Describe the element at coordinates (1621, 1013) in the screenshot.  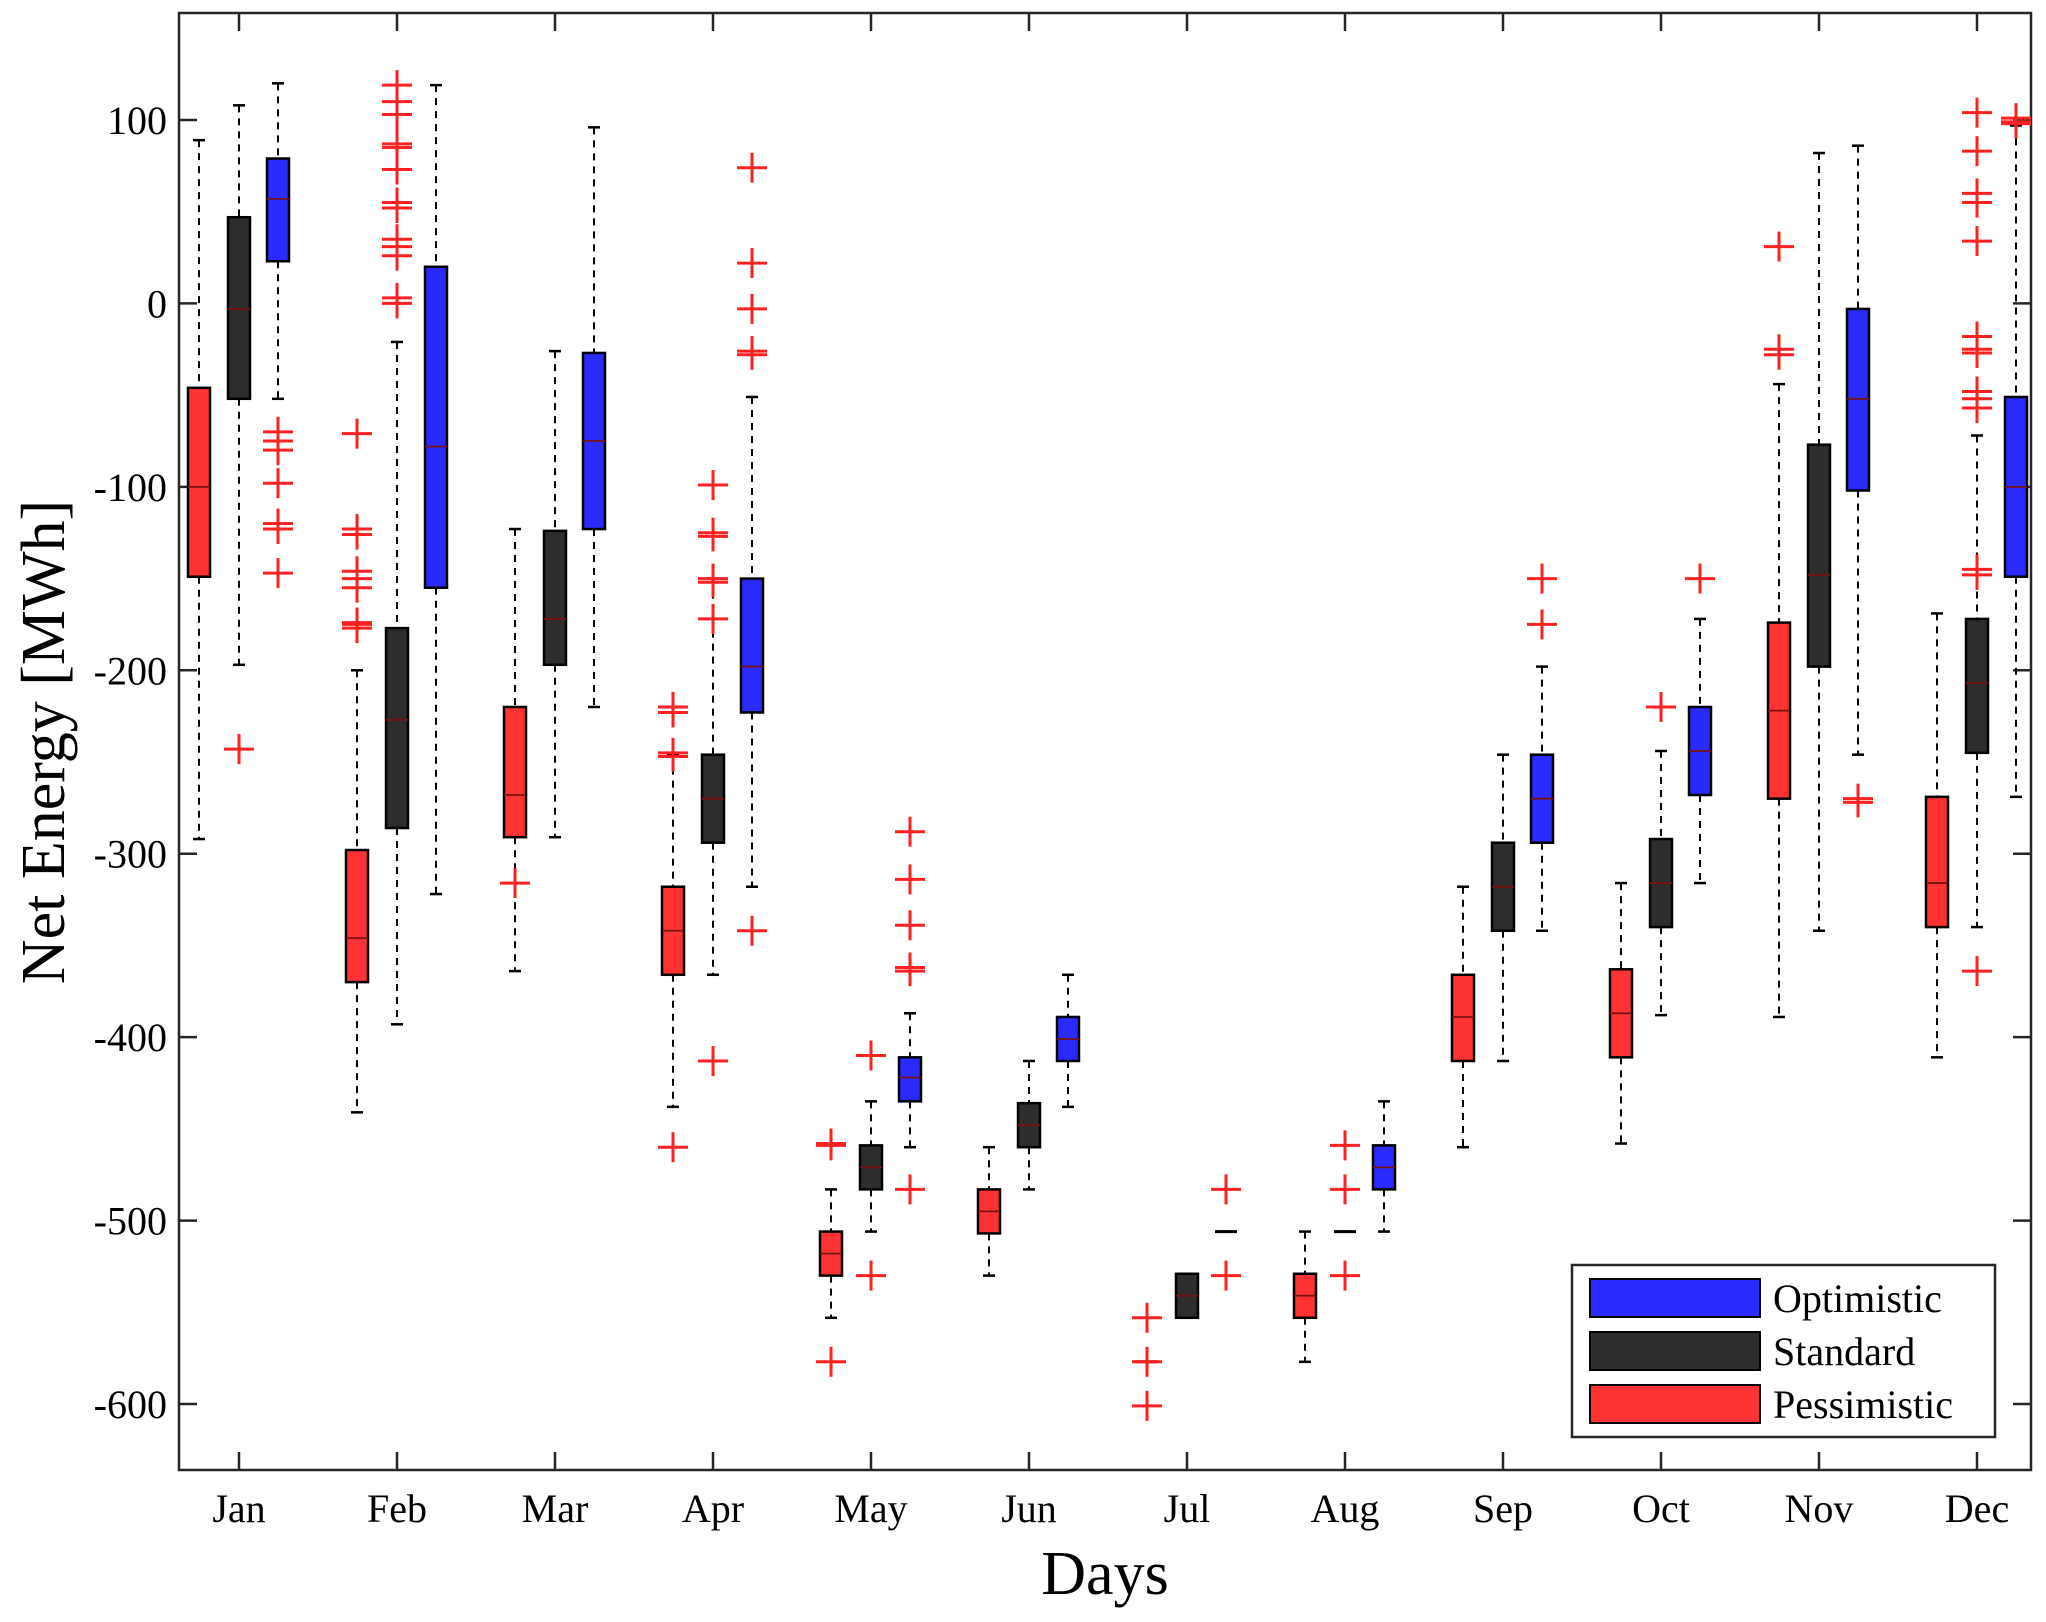
I see `box-pessimistic-oct` at that location.